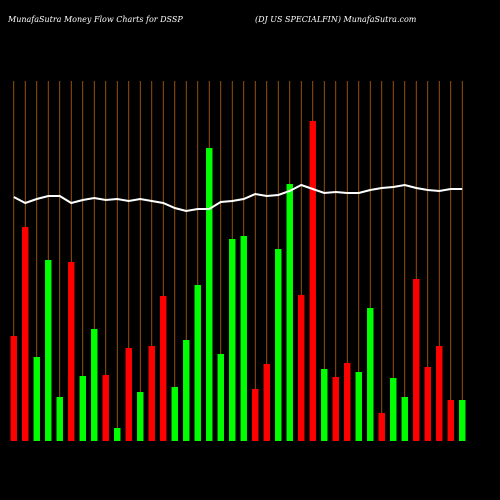 Image resolution: width=500 pixels, height=500 pixels. Describe the element at coordinates (238, 198) in the screenshot. I see `money-flow-line` at that location.